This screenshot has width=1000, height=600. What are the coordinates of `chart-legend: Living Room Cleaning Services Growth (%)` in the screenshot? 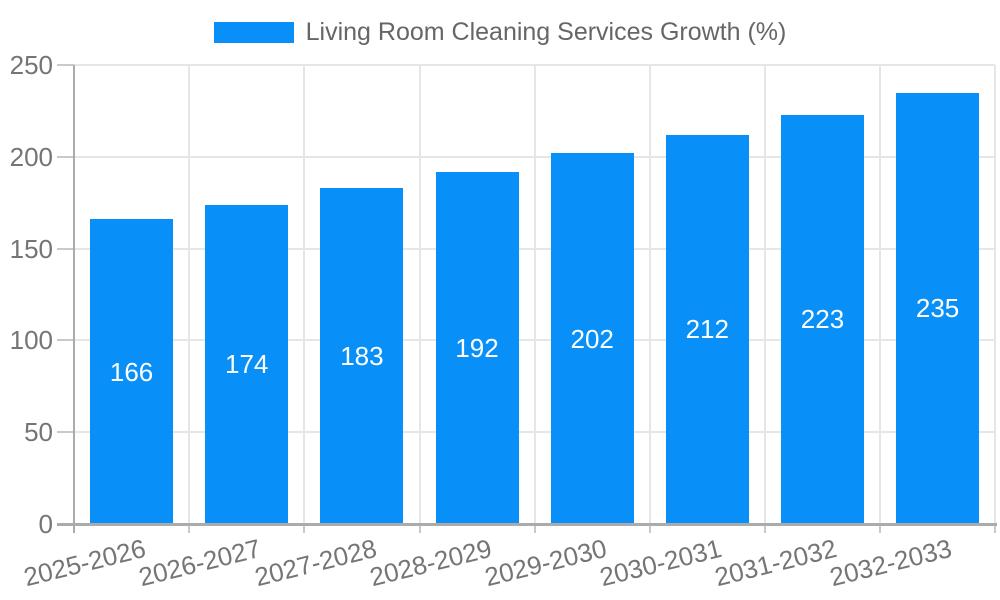 It's located at (500, 32).